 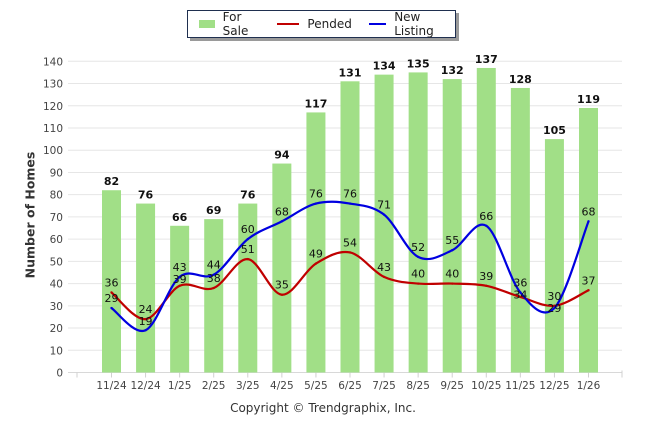 What do you see at coordinates (350, 386) in the screenshot?
I see `x-tick-label: 6/25` at bounding box center [350, 386].